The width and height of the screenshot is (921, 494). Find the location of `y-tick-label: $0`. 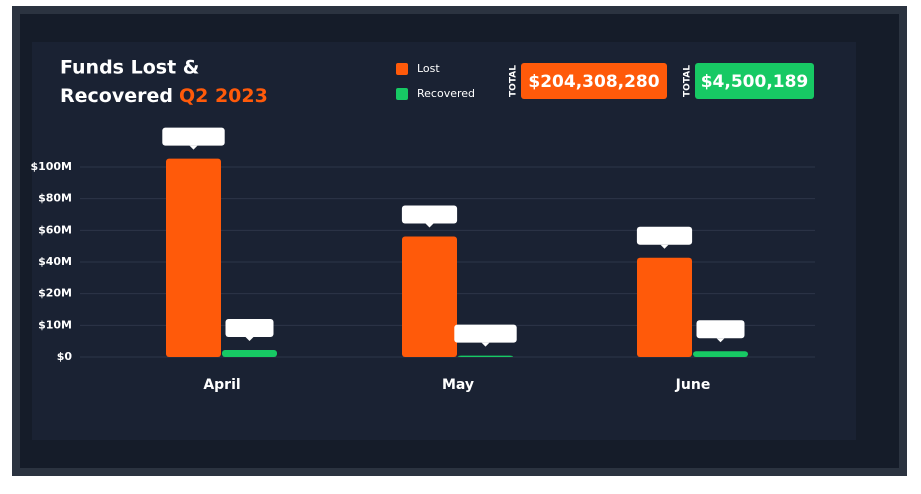

y-tick-label: $0 is located at coordinates (65, 356).